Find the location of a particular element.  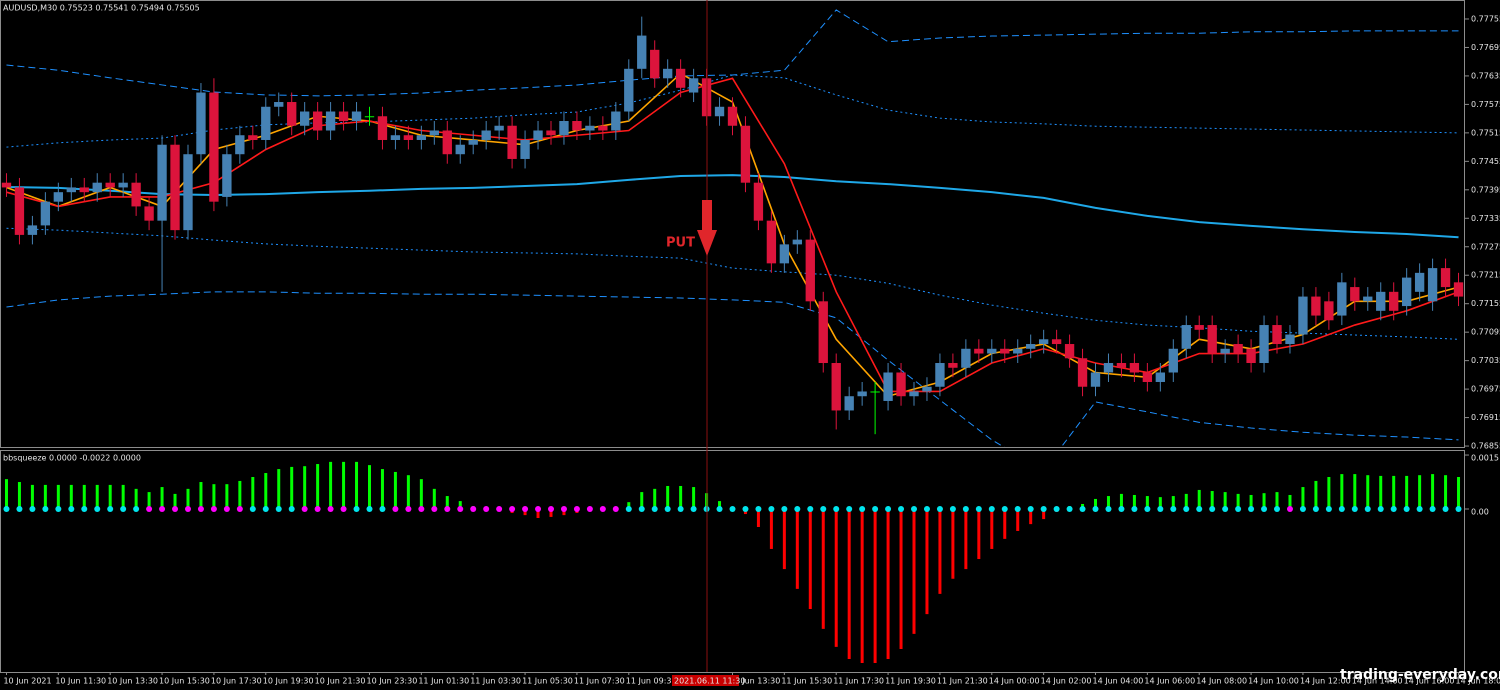

x-tick-label: 11 Jun 01:30 is located at coordinates (443, 681).